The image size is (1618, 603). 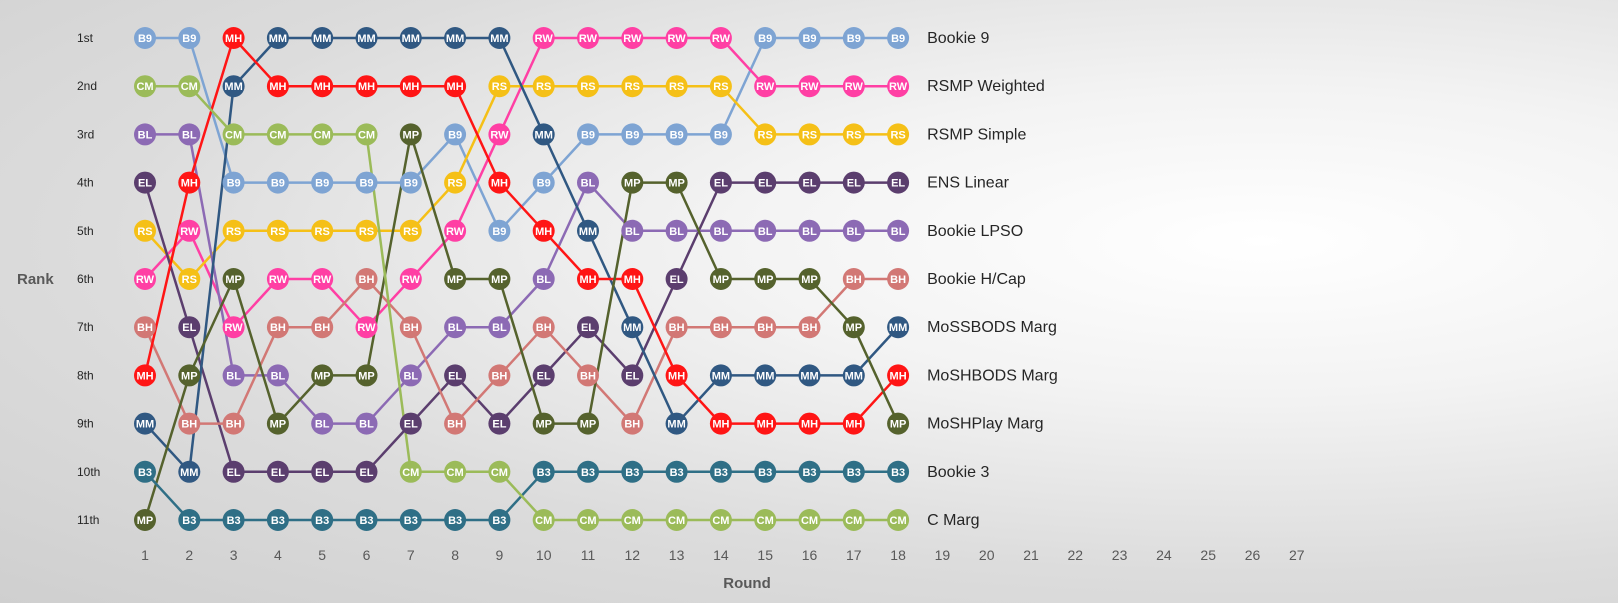 I want to click on x-tick-label: 15, so click(x=765, y=555).